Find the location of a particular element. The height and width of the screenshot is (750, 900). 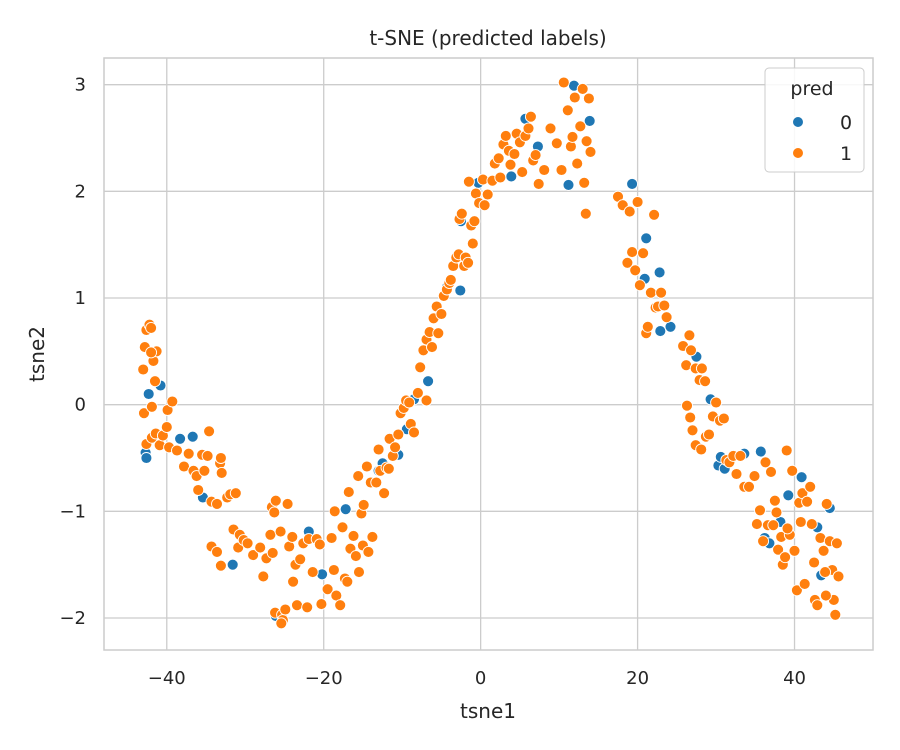

legend-label-1: 1 is located at coordinates (846, 154).